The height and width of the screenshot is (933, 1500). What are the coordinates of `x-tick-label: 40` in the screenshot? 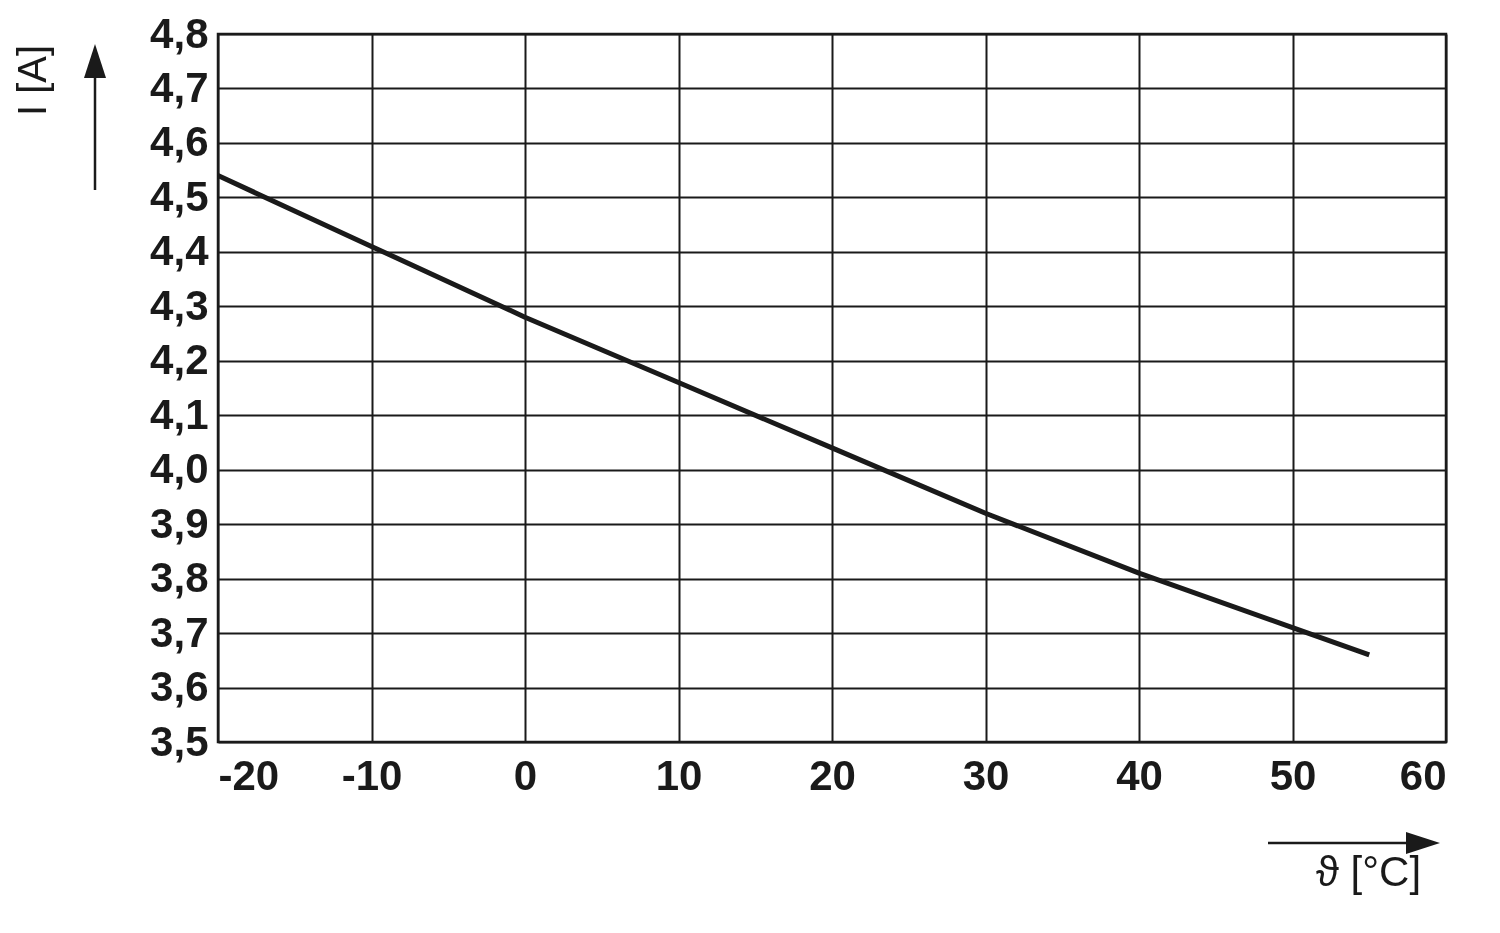 It's located at (1139, 775).